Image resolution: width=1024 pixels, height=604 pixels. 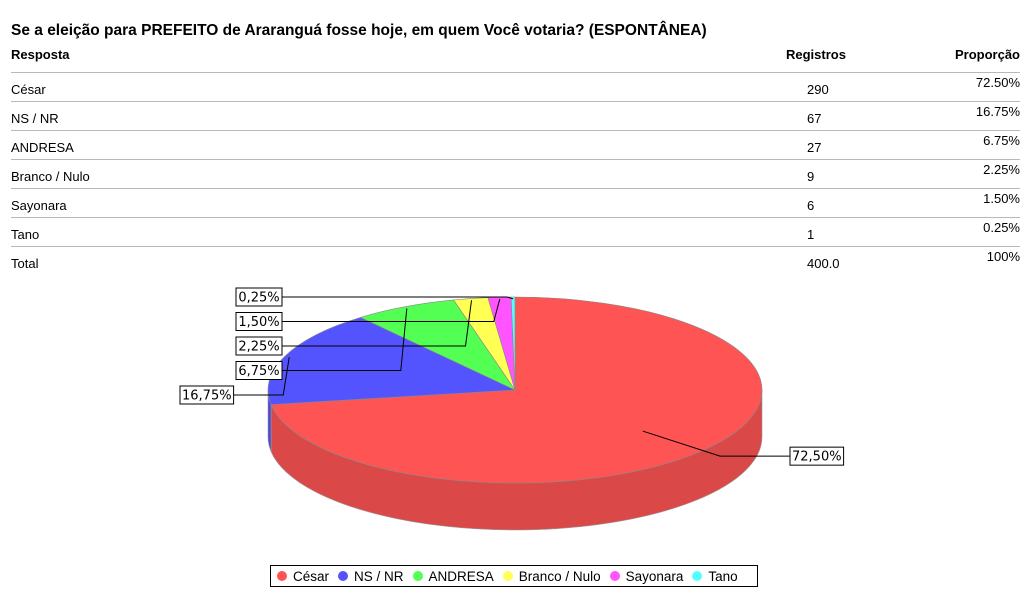 I want to click on total-label: Total, so click(x=25, y=263).